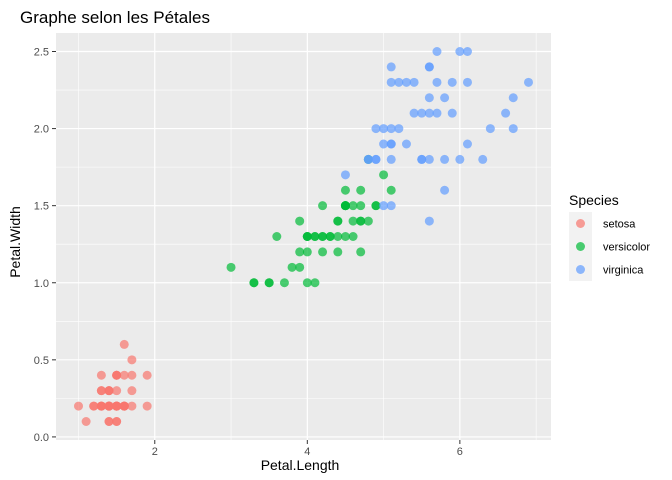 This screenshot has width=672, height=480. What do you see at coordinates (580, 269) in the screenshot?
I see `legend-marker-virginica` at bounding box center [580, 269].